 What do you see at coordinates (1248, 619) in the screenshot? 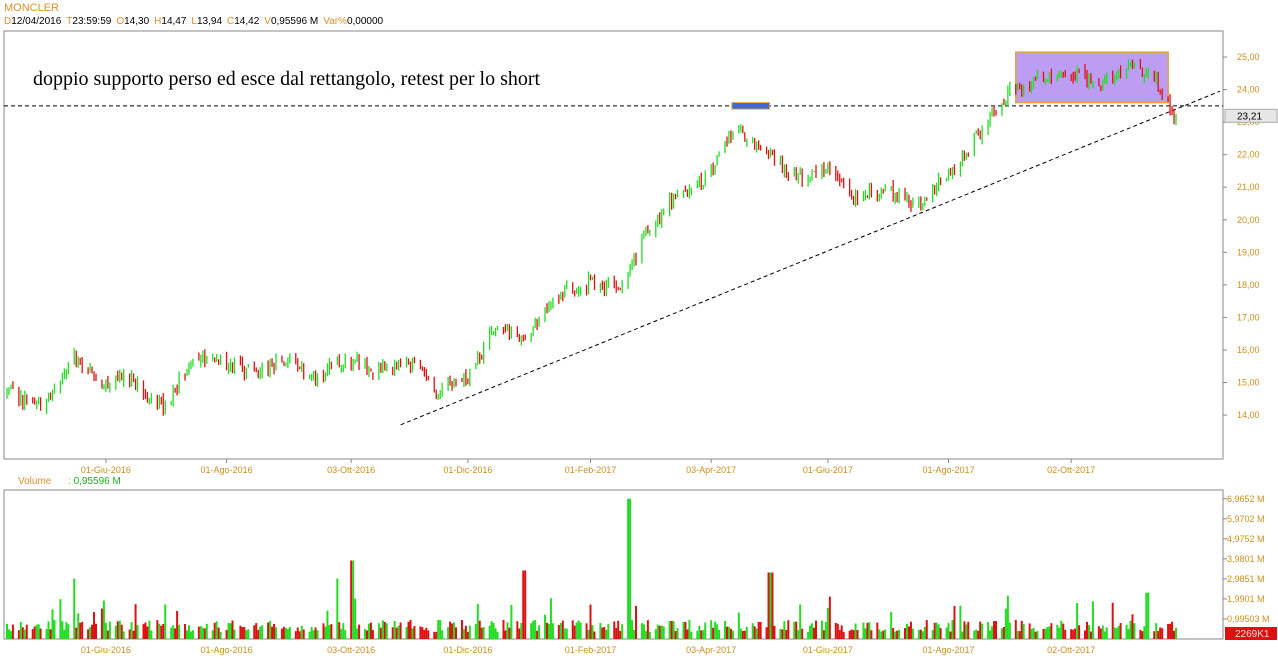
I see `volume-tick-label: 0,99503 M` at bounding box center [1248, 619].